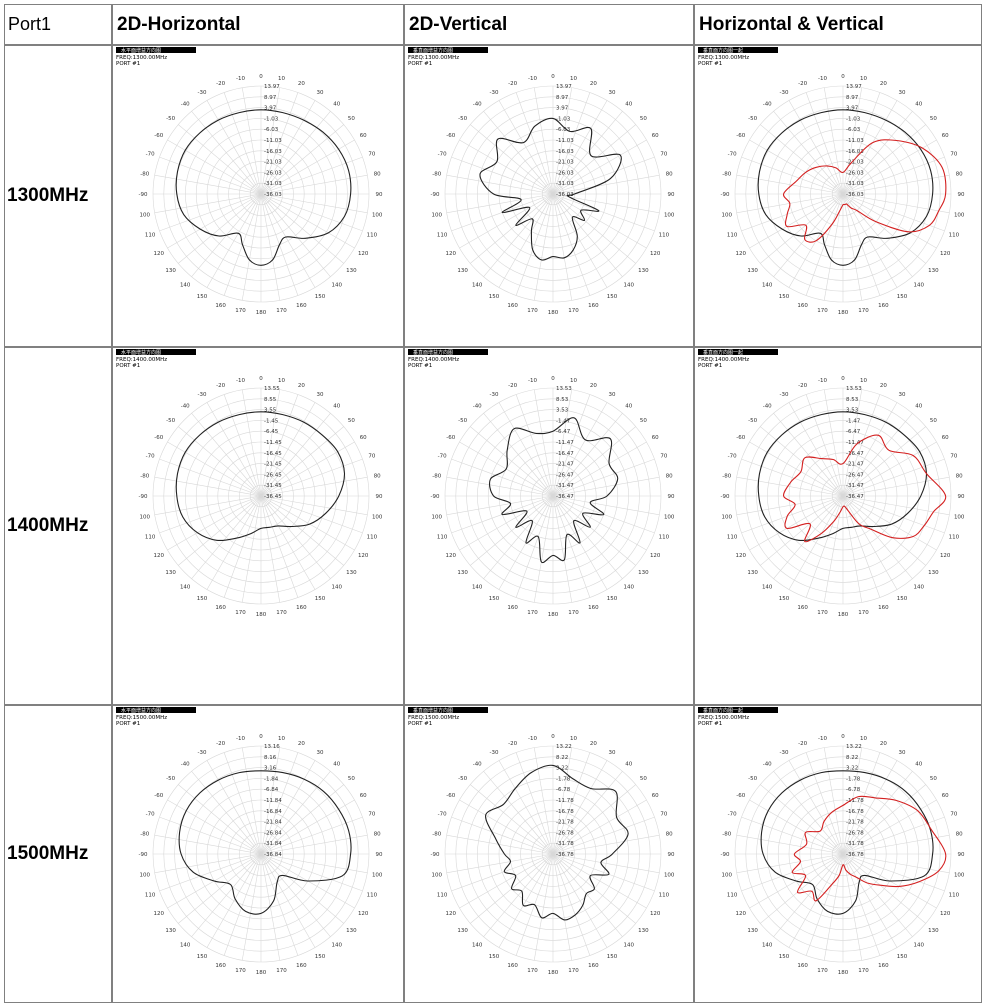 This screenshot has height=1003, width=982. Describe the element at coordinates (563, 779) in the screenshot. I see `ring-value-label: -1.78` at that location.